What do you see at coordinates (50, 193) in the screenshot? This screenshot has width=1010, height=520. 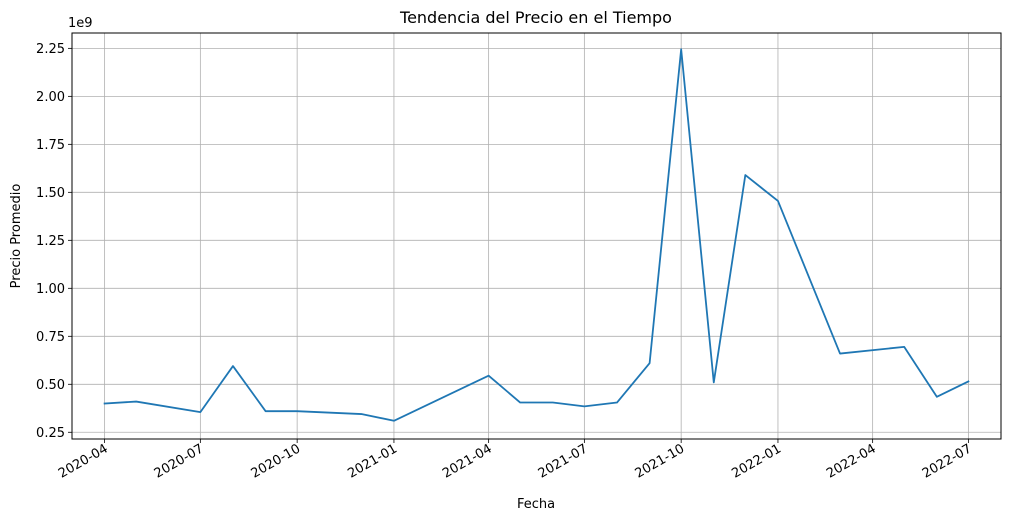 I see `y-tick-label: 1.50` at bounding box center [50, 193].